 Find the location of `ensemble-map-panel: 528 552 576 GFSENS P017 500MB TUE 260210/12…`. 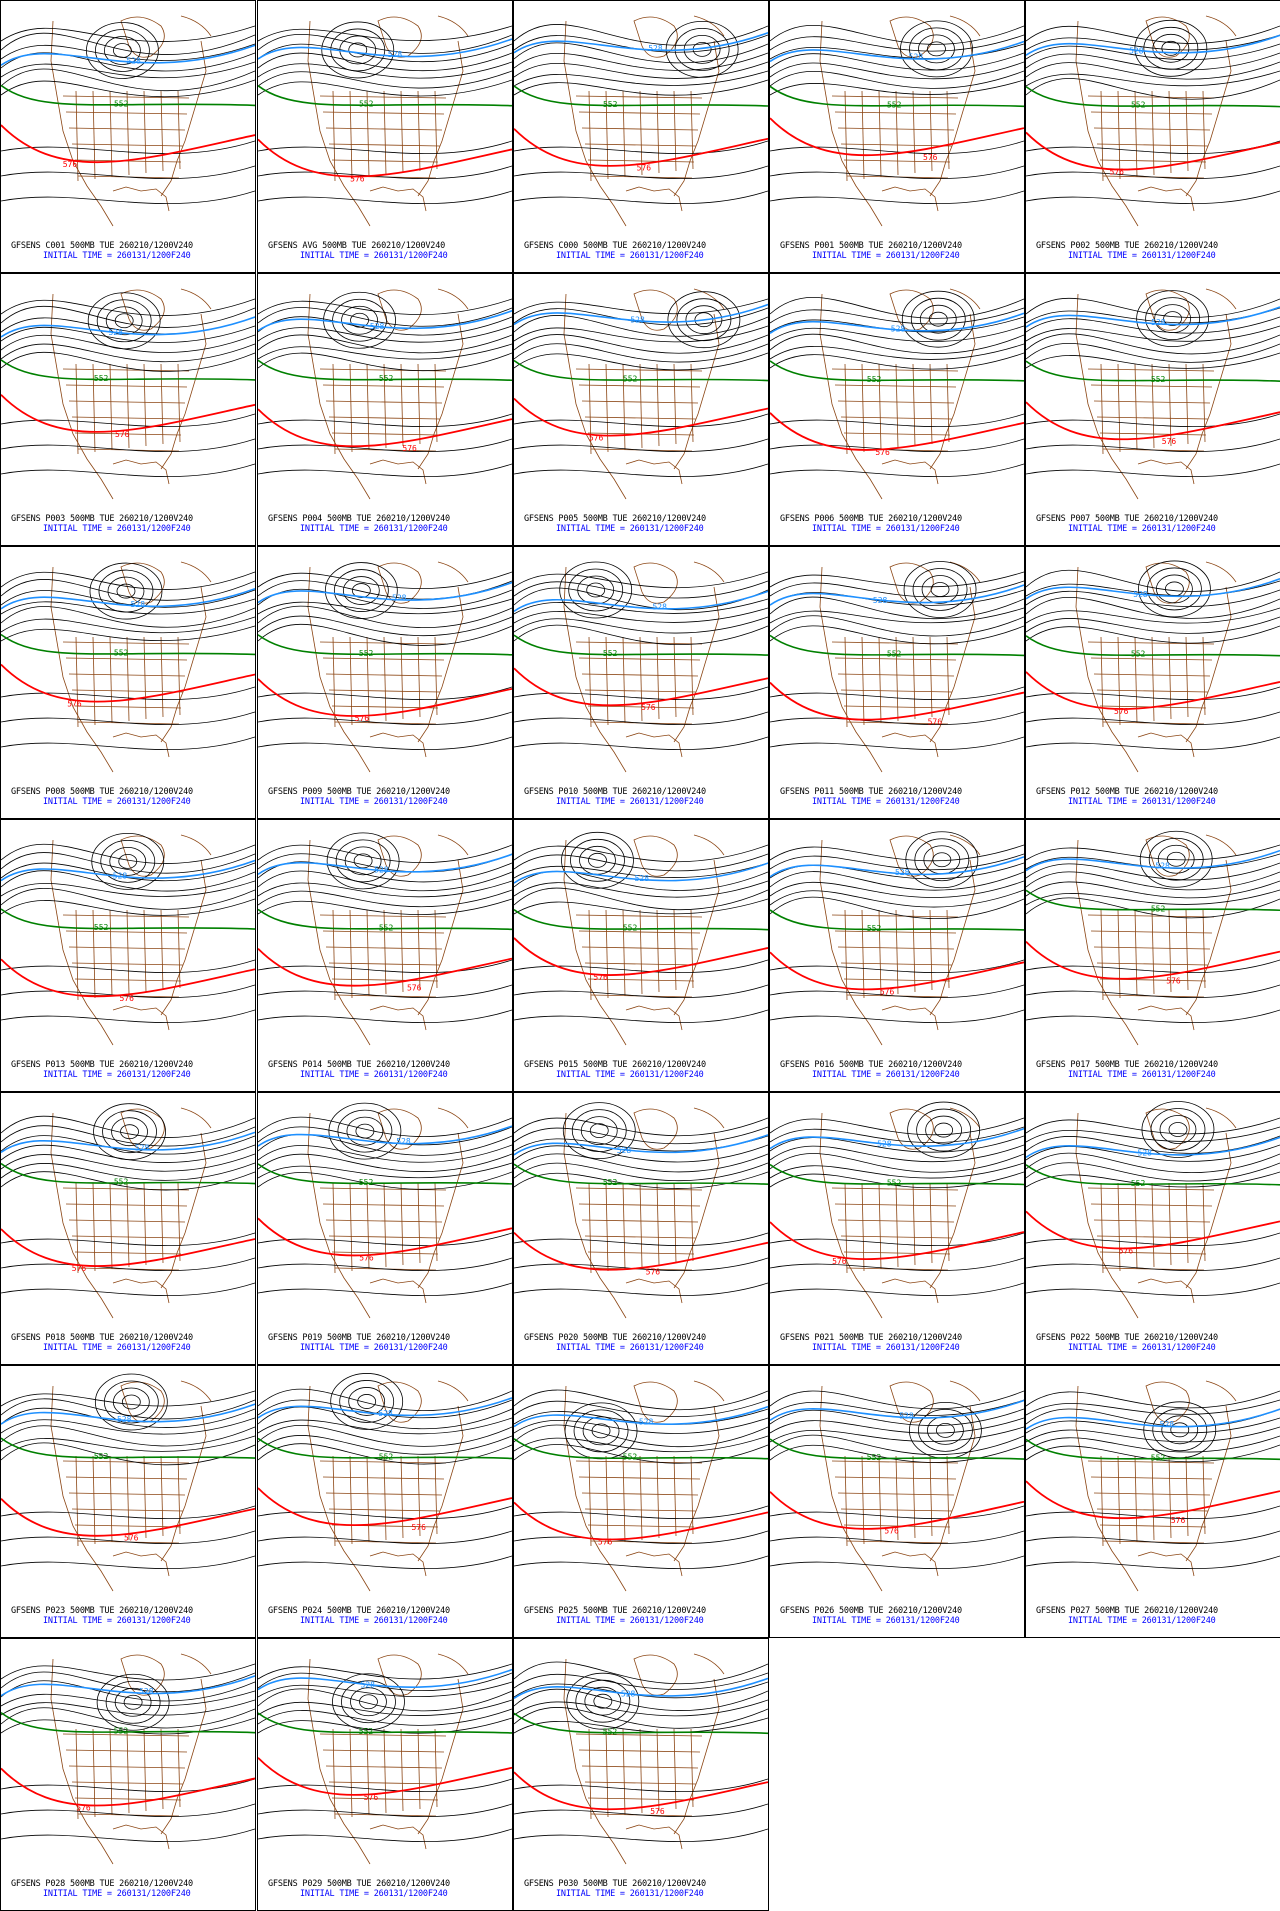

ensemble-map-panel: 528 552 576 GFSENS P017 500MB TUE 260210/12… is located at coordinates (1152, 955).